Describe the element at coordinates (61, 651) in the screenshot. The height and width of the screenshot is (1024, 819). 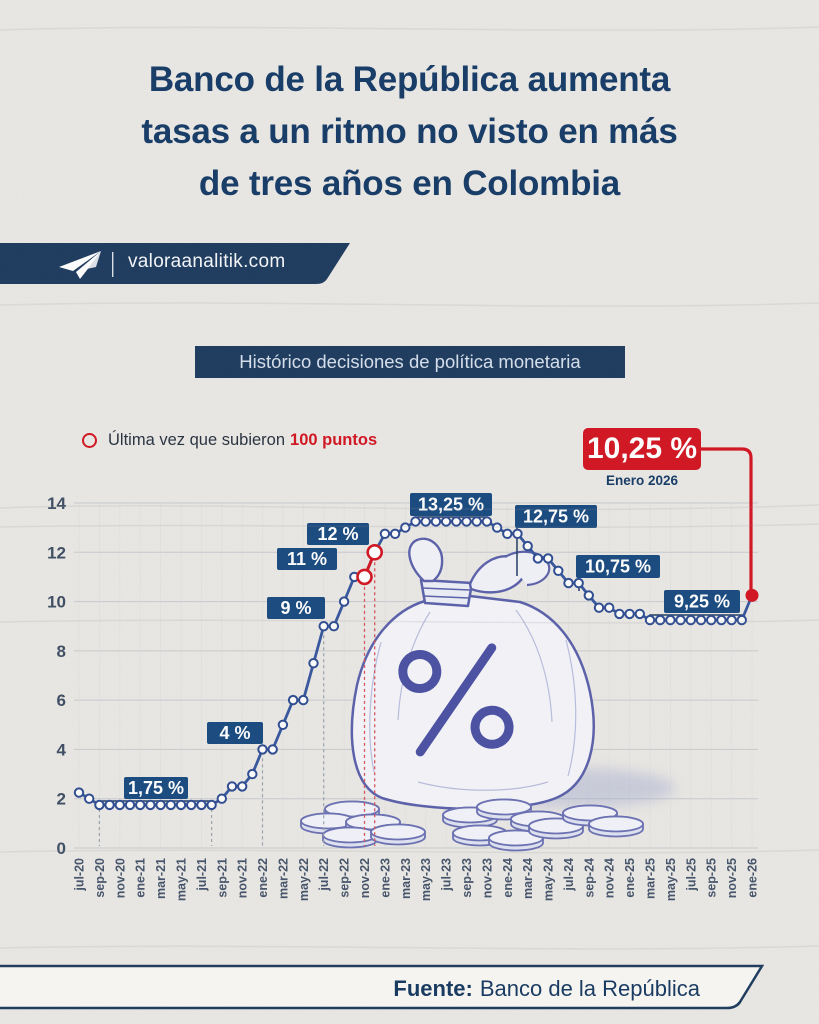
I see `y-tick-label: 8` at that location.